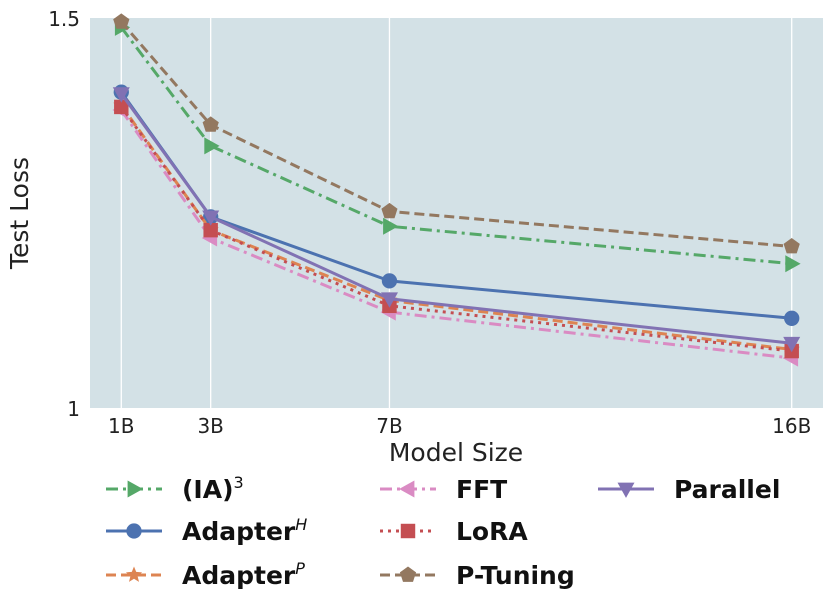 Image resolution: width=830 pixels, height=612 pixels. I want to click on legend-item-adapterp: AdapterP, so click(205, 574).